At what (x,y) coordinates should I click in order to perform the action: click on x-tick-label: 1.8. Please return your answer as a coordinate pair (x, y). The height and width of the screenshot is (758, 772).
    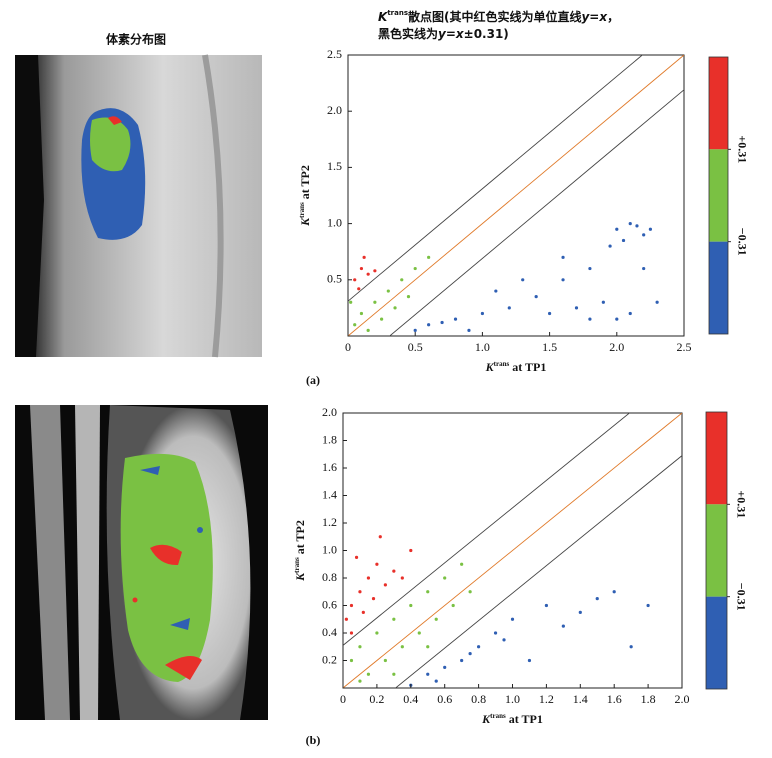
    Looking at the image, I should click on (648, 699).